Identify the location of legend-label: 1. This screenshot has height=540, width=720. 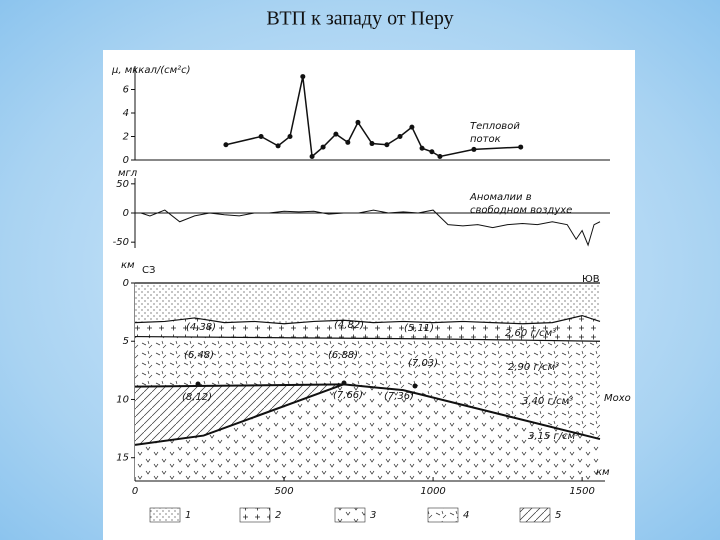
(188, 515).